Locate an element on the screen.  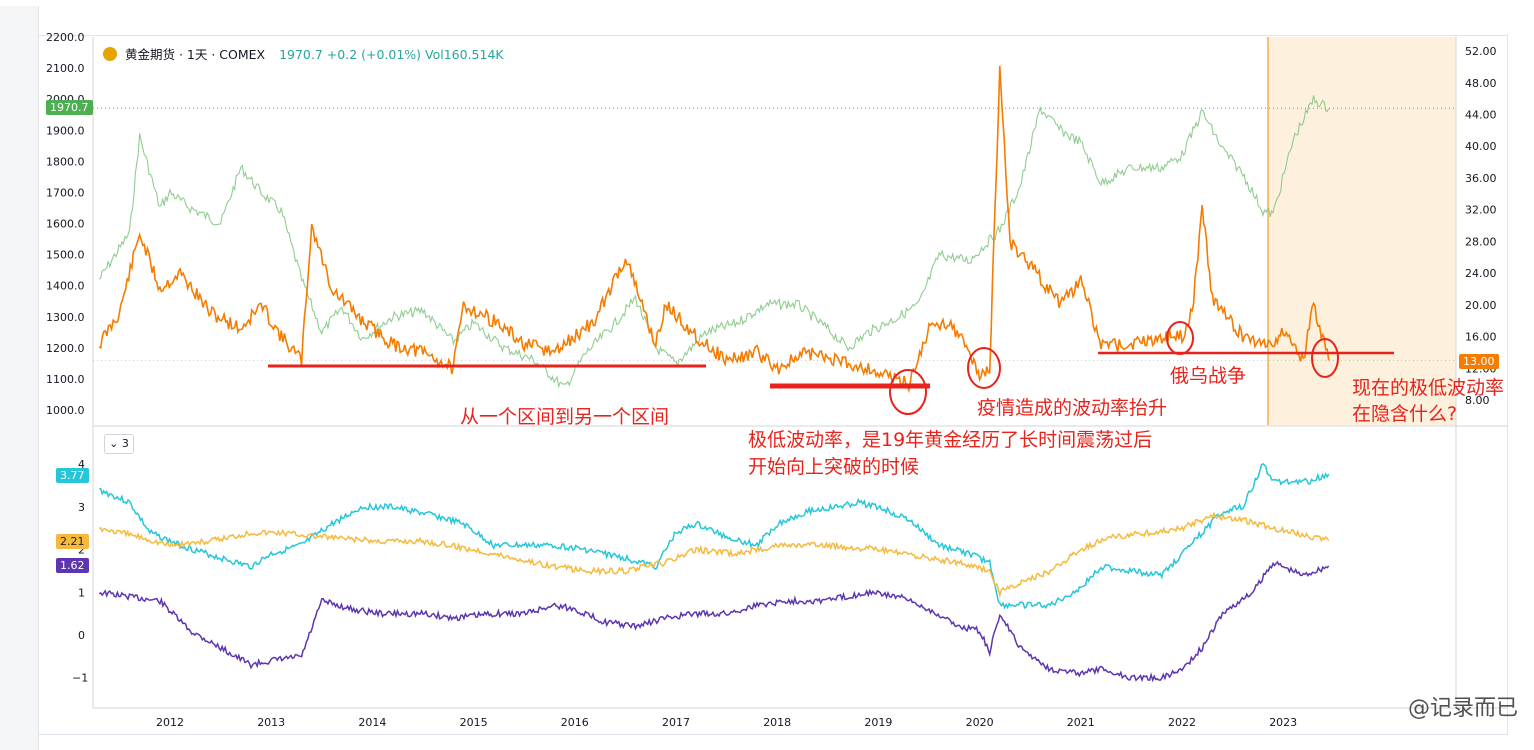
right-axis-tick: 36.00 is located at coordinates (1481, 178).